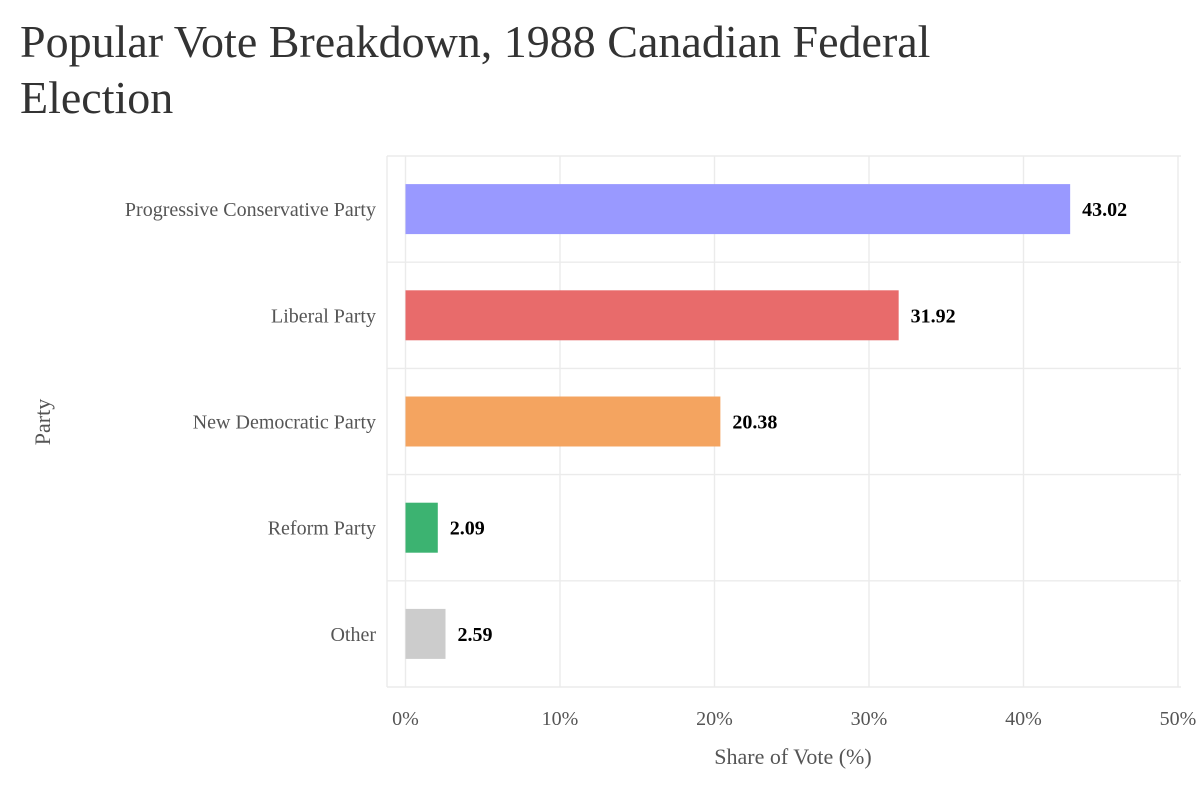  What do you see at coordinates (284, 423) in the screenshot?
I see `y-tick-label: New Democratic Party` at bounding box center [284, 423].